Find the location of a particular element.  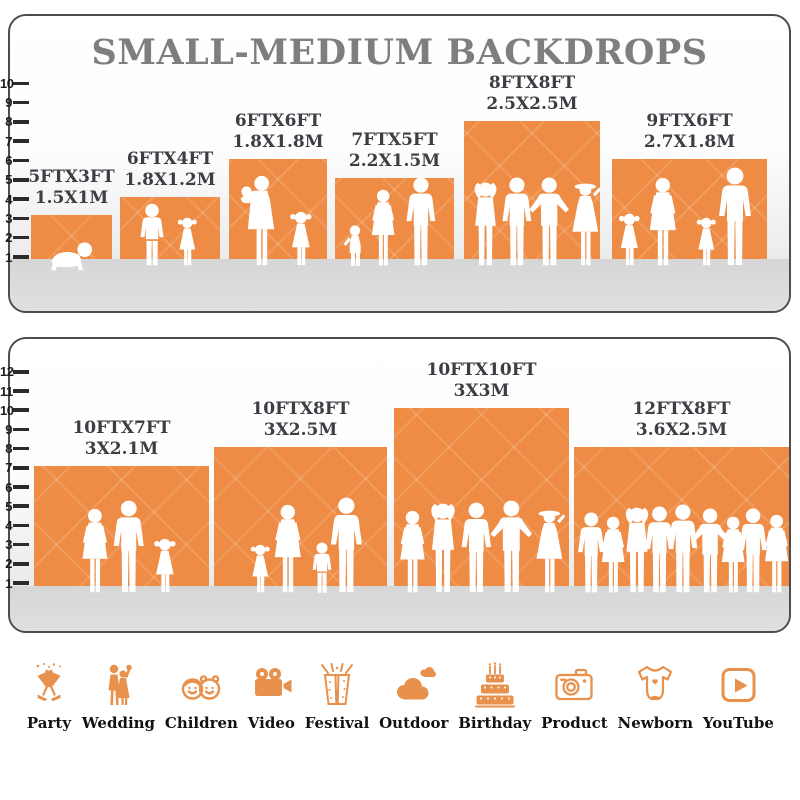

category-youtube: YouTube is located at coordinates (738, 695).